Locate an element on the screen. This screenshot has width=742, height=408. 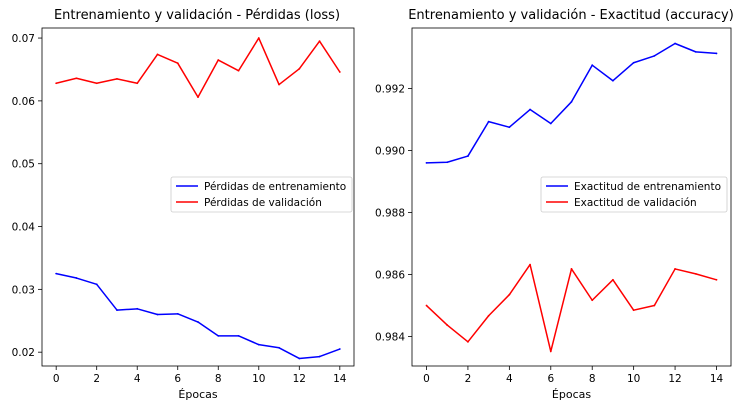
y-tick-label: 0.07 is located at coordinates (23, 39).